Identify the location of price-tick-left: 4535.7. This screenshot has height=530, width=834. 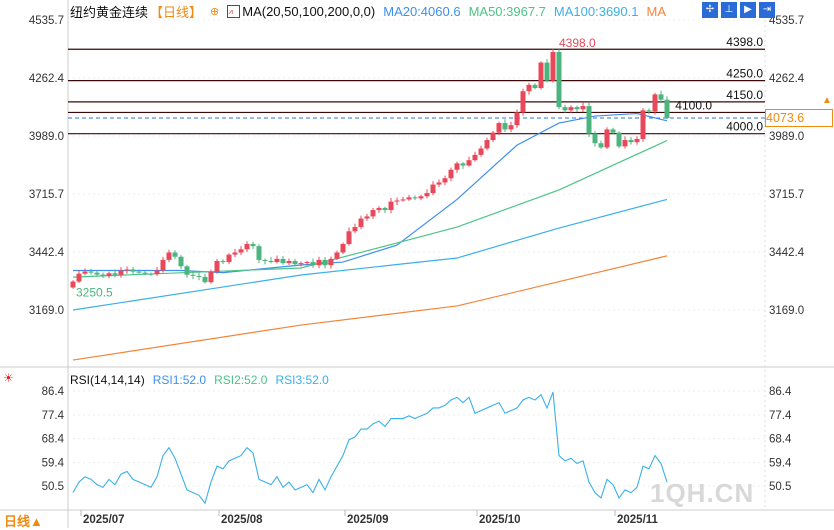
(46, 21).